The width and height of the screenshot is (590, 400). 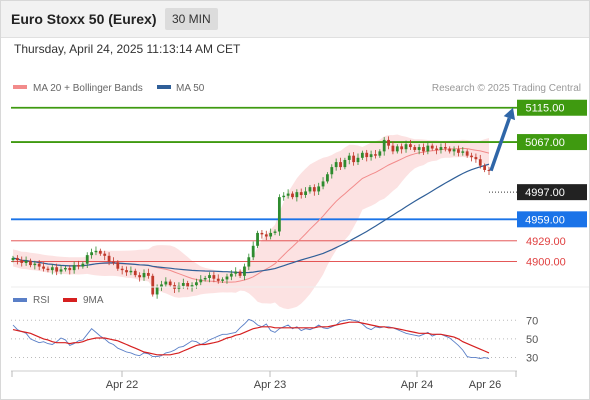 What do you see at coordinates (93, 300) in the screenshot?
I see `rsi-ma-legend-label: 9MA` at bounding box center [93, 300].